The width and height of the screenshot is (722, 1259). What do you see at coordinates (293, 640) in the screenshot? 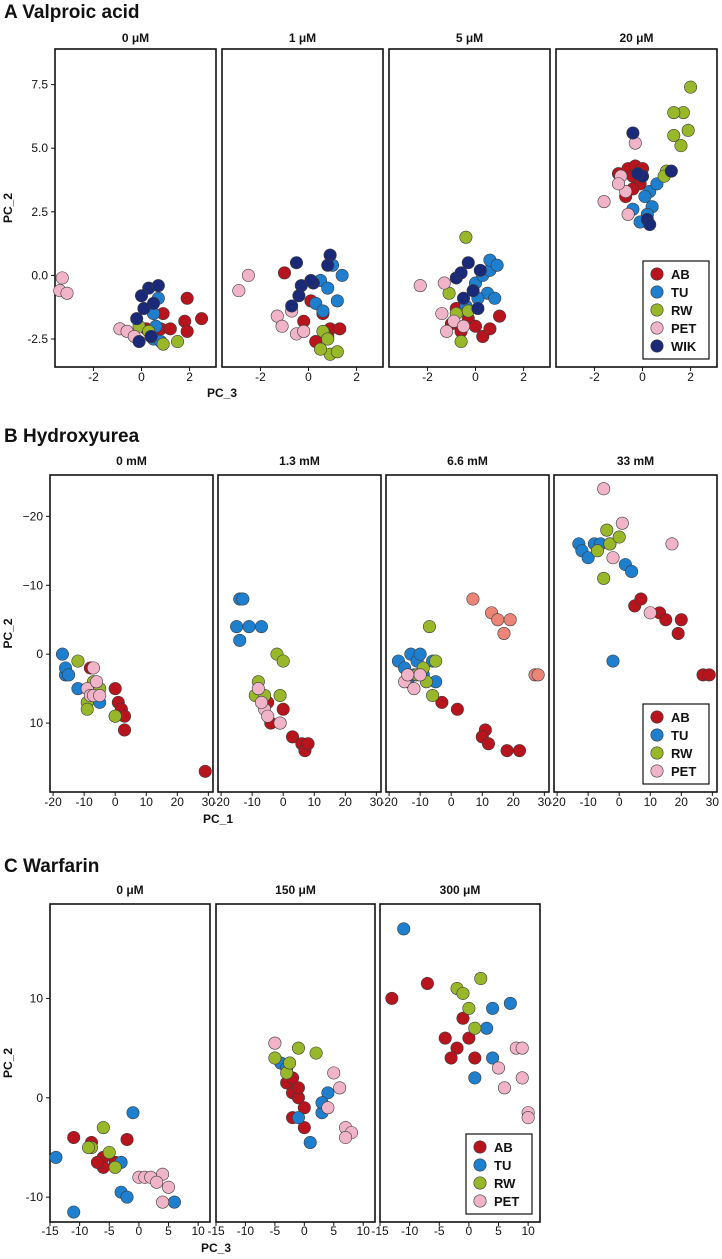
I see `panel-1: 1.3 mM -20 -10 0 10 20 30 PC_1` at bounding box center [293, 640].